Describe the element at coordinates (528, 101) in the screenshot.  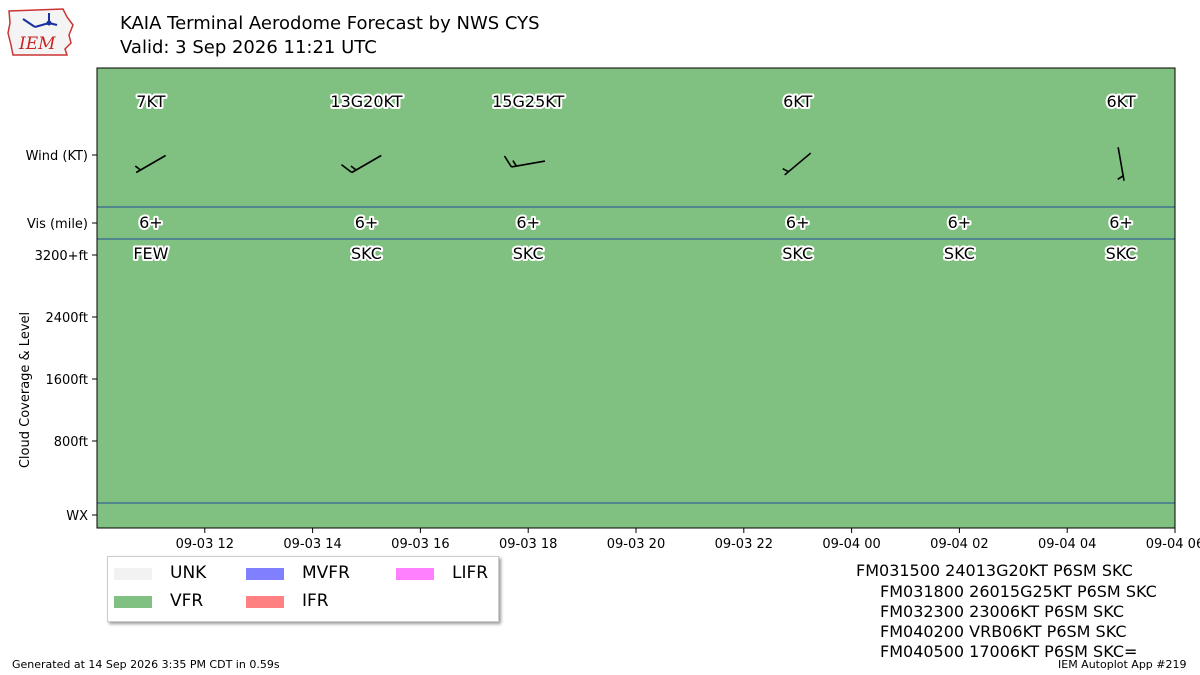
I see `wind-speed-label: 15G25KT` at that location.